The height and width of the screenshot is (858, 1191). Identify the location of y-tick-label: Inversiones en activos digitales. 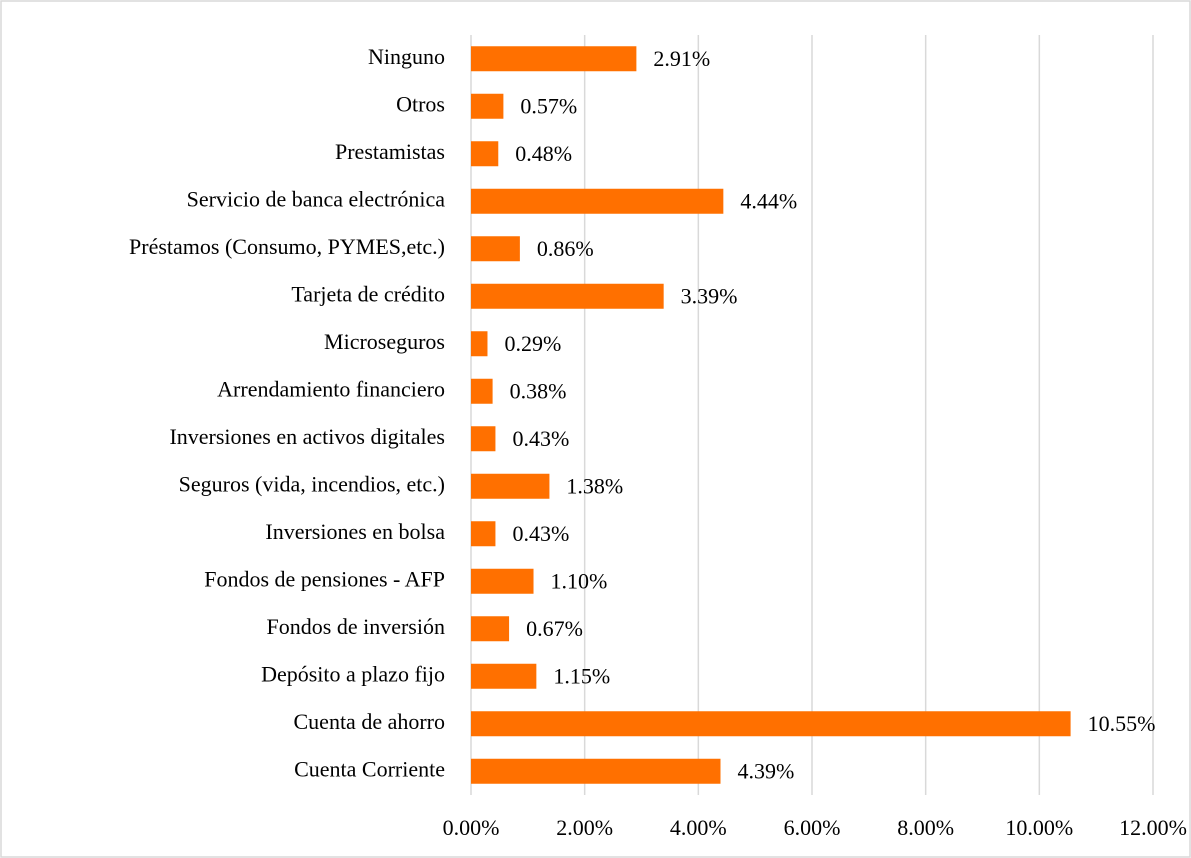
(307, 436).